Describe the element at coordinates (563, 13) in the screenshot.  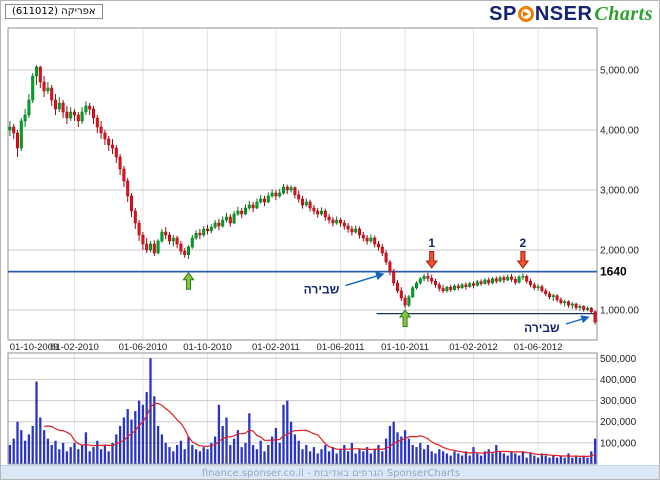
I see `logo-text-nser: NSER` at that location.